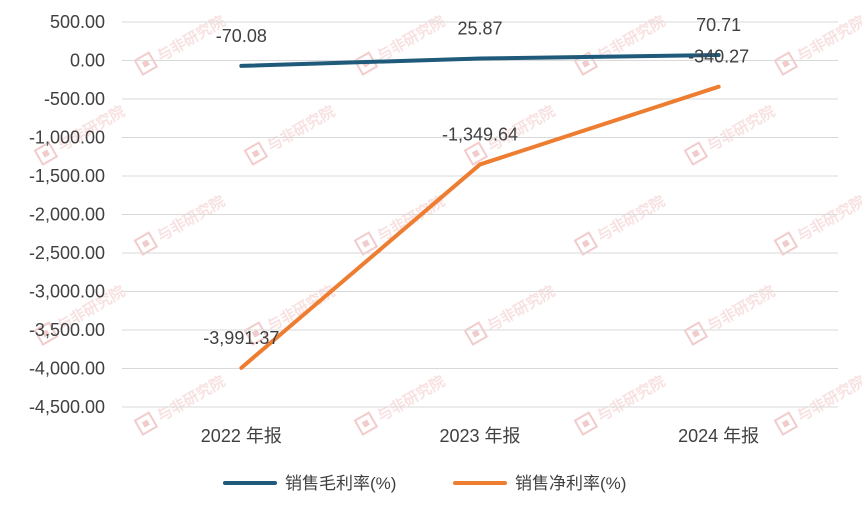  Describe the element at coordinates (77, 22) in the screenshot. I see `y-tick-label: 500.00` at that location.